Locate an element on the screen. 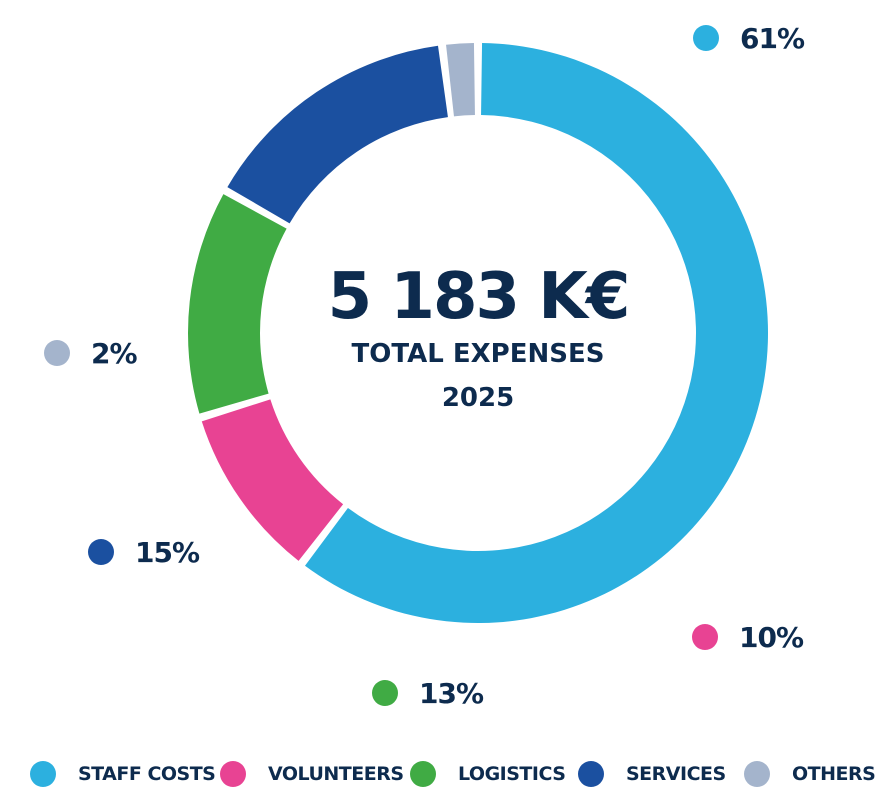 This screenshot has width=892, height=806. legend-label: VOLUNTEERS is located at coordinates (336, 774).